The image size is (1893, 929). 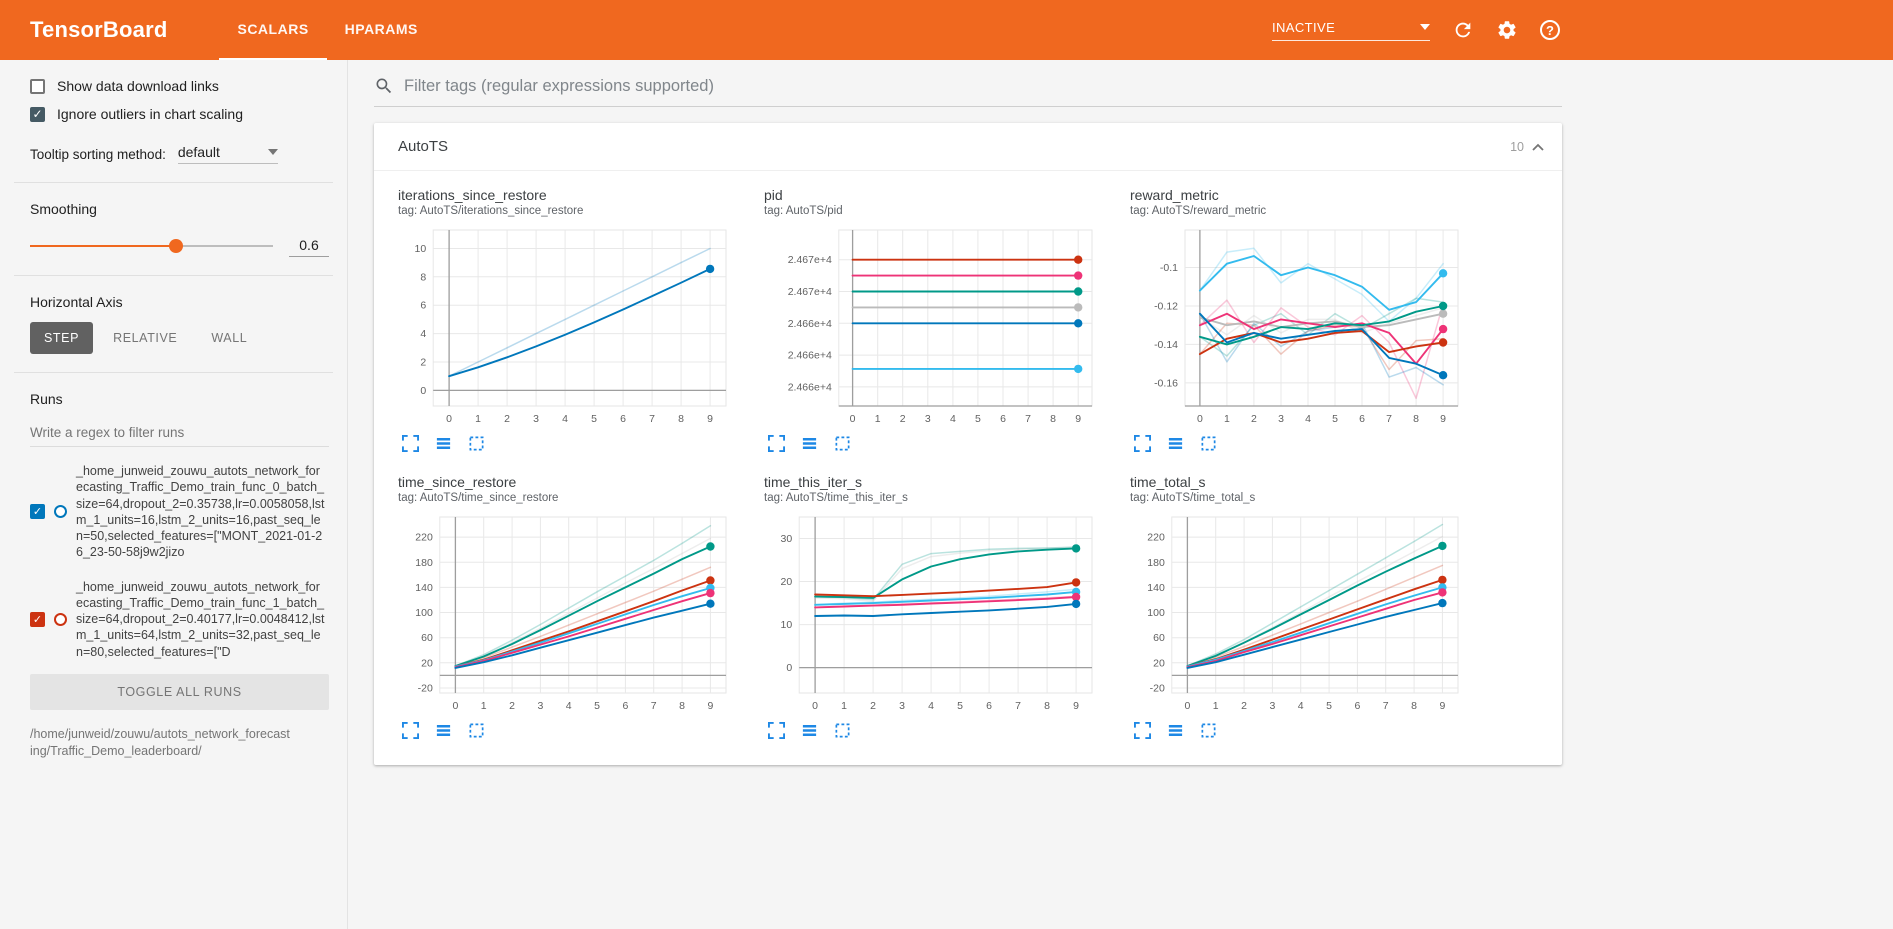 I want to click on svg-text: -0.14, so click(x=1166, y=345).